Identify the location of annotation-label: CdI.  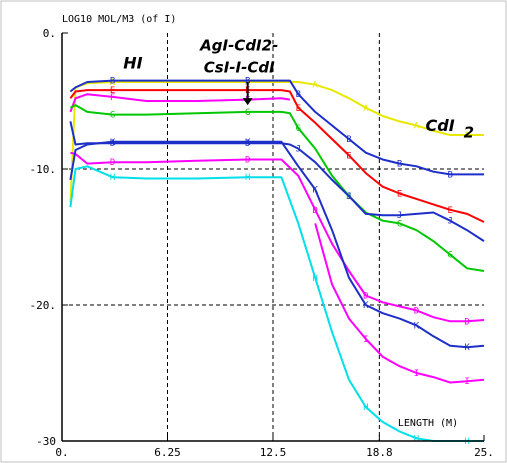
(440, 125).